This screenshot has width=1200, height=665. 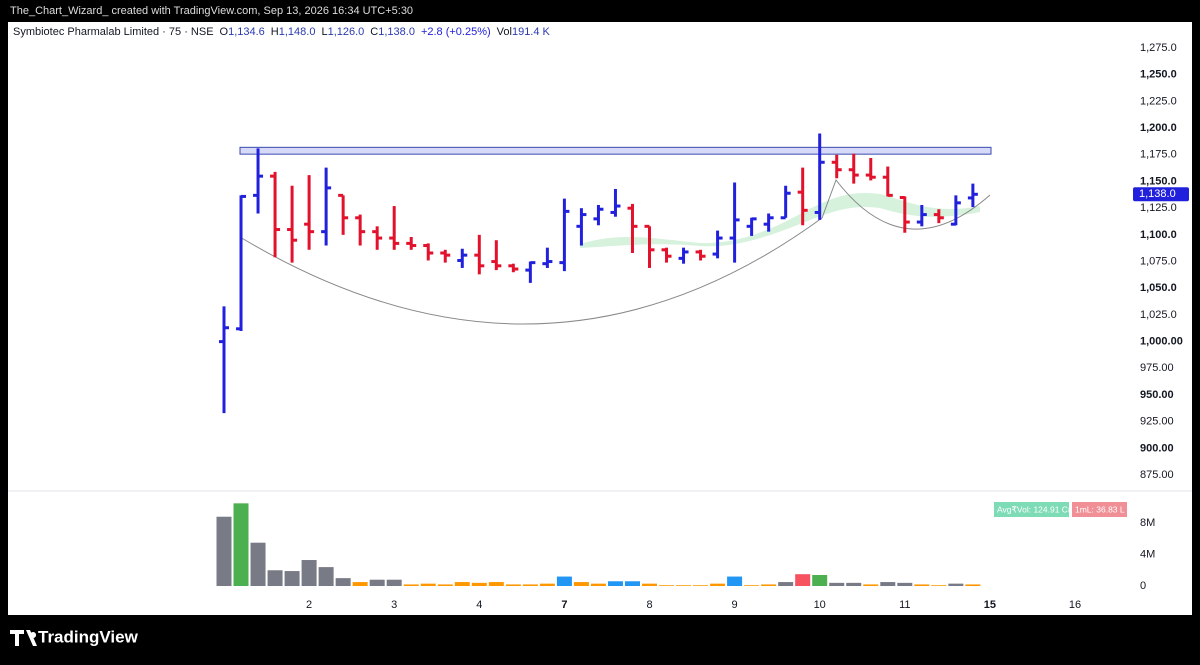 I want to click on x-tick-label: 9, so click(x=735, y=605).